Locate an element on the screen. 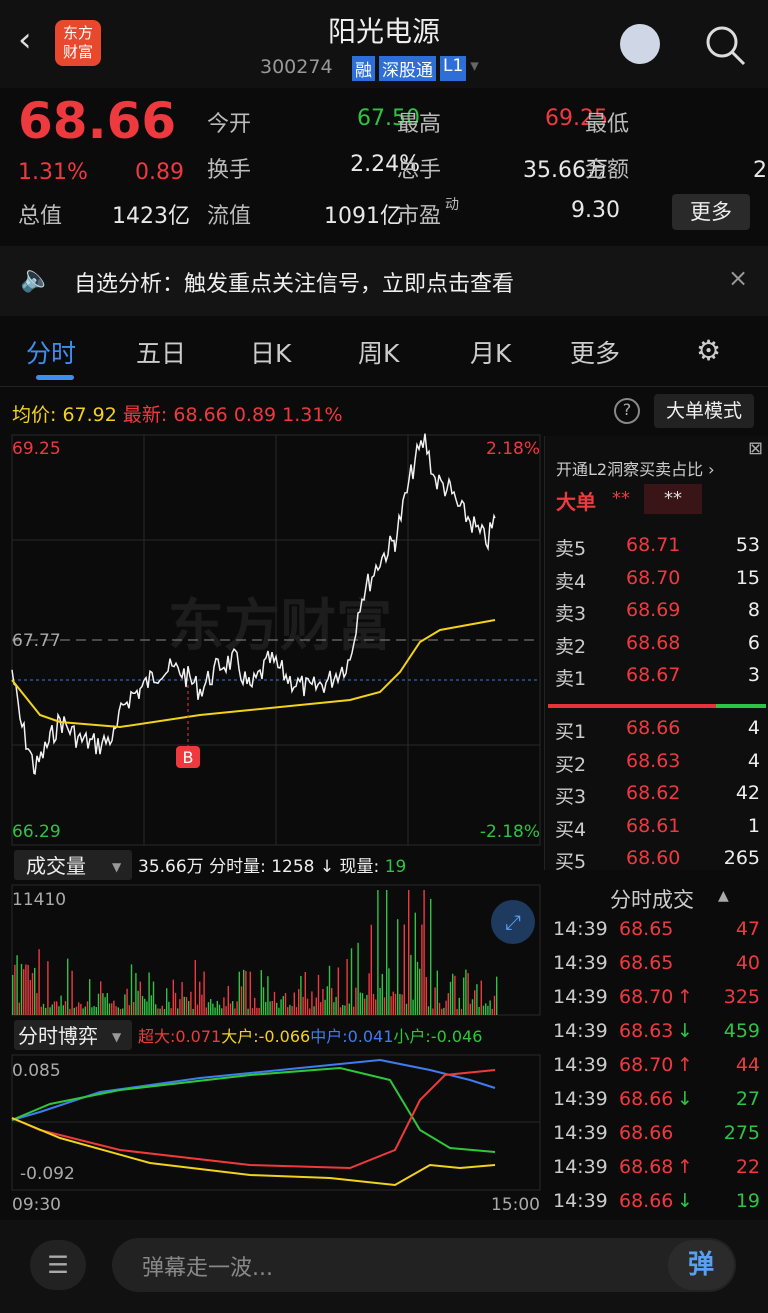 The width and height of the screenshot is (768, 1313). trade-price: 68.70 is located at coordinates (646, 1065).